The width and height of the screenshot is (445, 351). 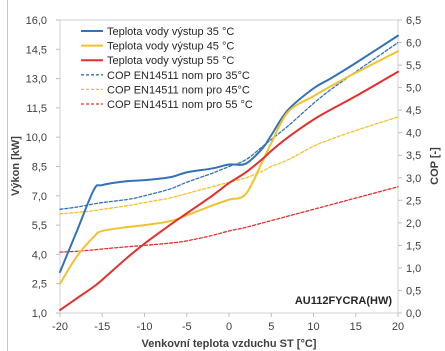 What do you see at coordinates (170, 47) in the screenshot?
I see `legend-label: Teplota vody výstup 45 °C` at bounding box center [170, 47].